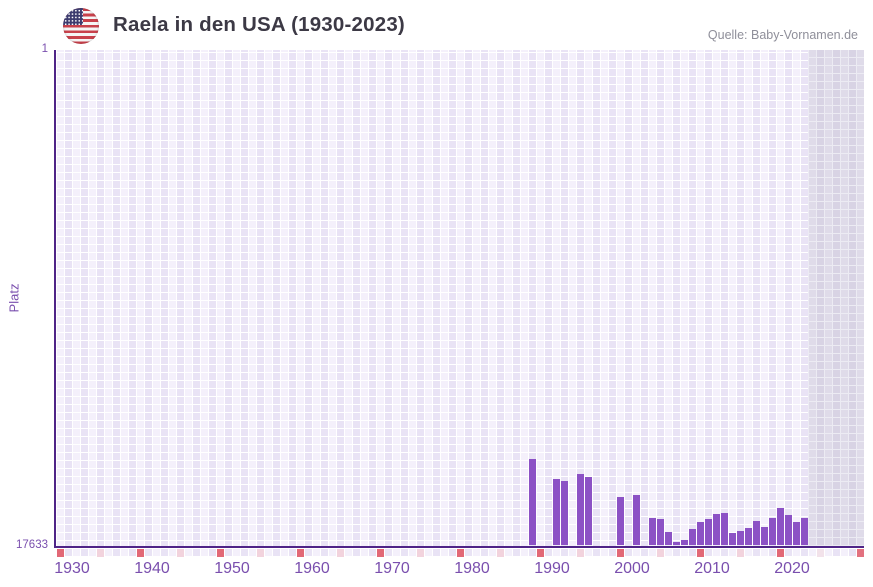  I want to click on five-year-tick-1980, so click(460, 552).